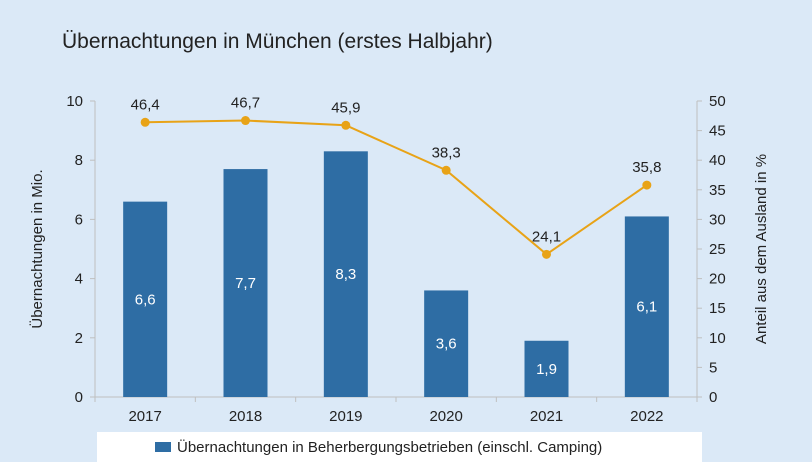 This screenshot has width=812, height=462. I want to click on line-label: 45,9, so click(345, 107).